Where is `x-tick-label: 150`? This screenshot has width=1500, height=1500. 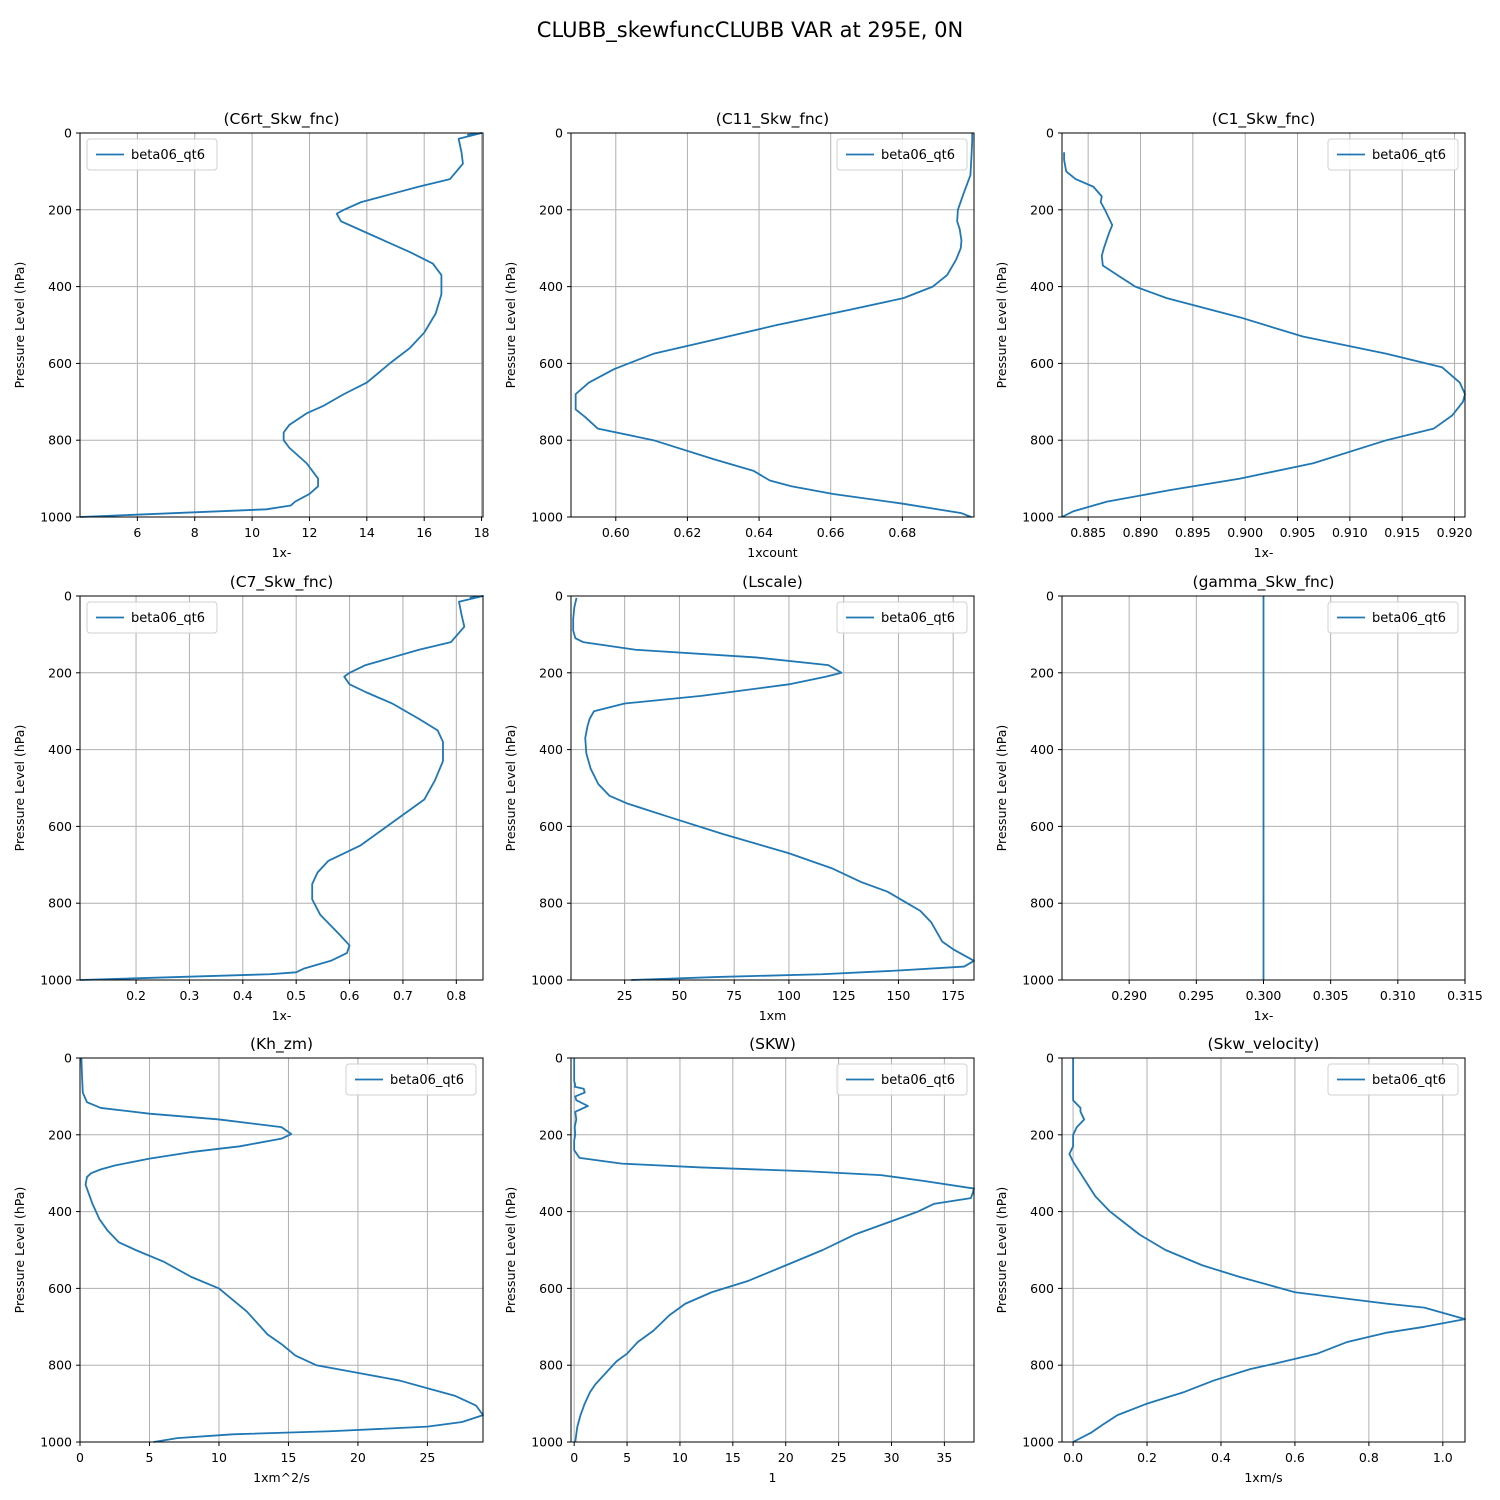
x-tick-label: 150 is located at coordinates (899, 995).